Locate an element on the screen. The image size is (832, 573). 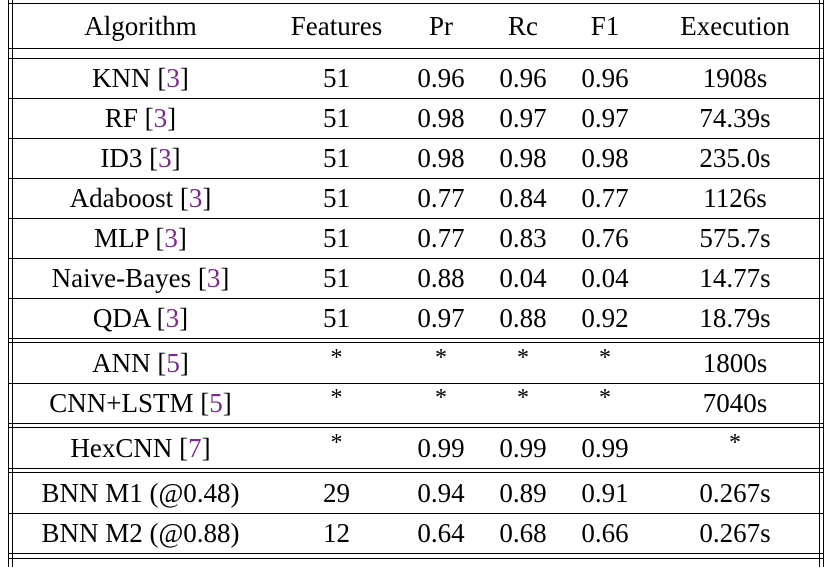
table-row: HexCNN [7] * 0.99 0.99 0.99 * is located at coordinates (416, 448).